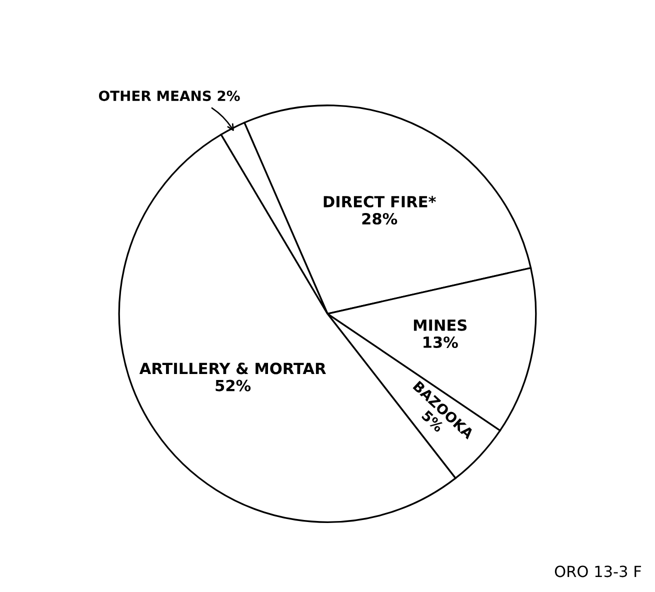 The width and height of the screenshot is (655, 592). Describe the element at coordinates (441, 342) in the screenshot. I see `data-label: 13%` at that location.